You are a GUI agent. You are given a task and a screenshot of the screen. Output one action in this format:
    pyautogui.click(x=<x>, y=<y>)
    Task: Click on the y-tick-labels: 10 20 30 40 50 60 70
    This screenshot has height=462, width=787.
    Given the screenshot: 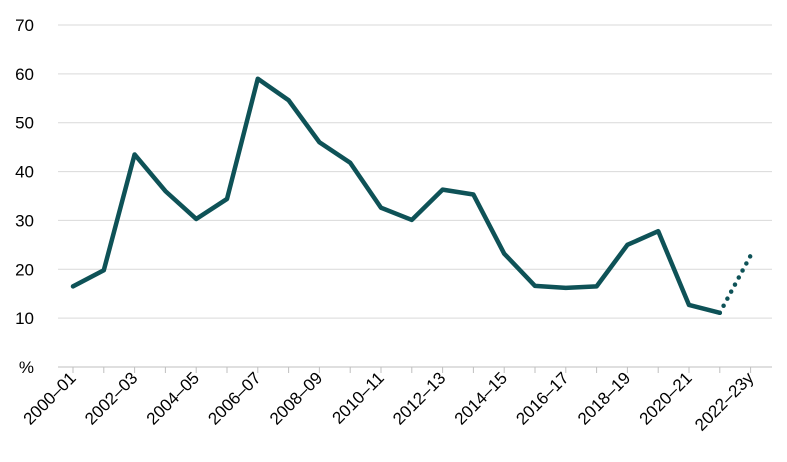 What is the action you would take?
    pyautogui.click(x=24, y=172)
    